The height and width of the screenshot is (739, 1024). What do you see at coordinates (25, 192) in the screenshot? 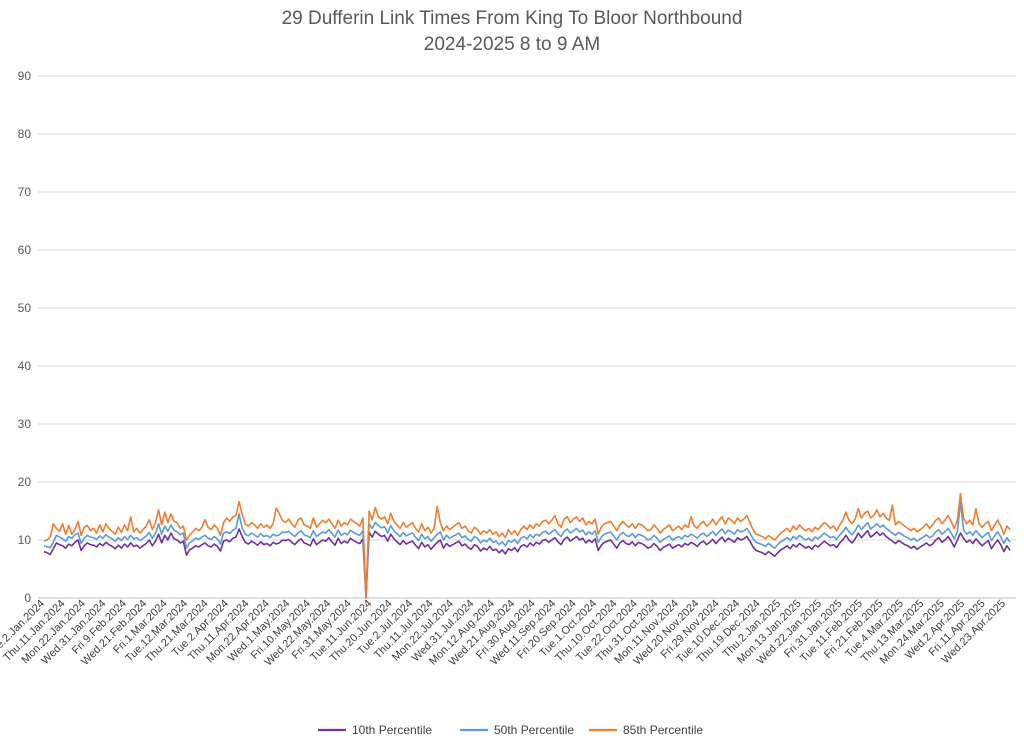
I see `y-tick-label: 70` at bounding box center [25, 192].